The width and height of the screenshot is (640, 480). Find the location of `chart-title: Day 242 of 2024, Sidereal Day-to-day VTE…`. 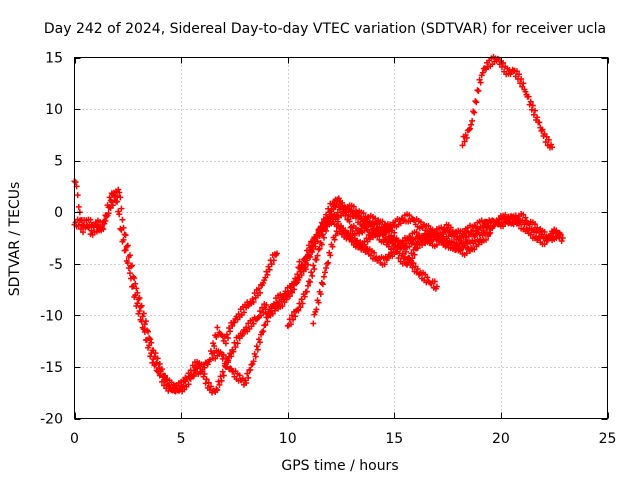

chart-title: Day 242 of 2024, Sidereal Day-to-day VTE… is located at coordinates (325, 29).